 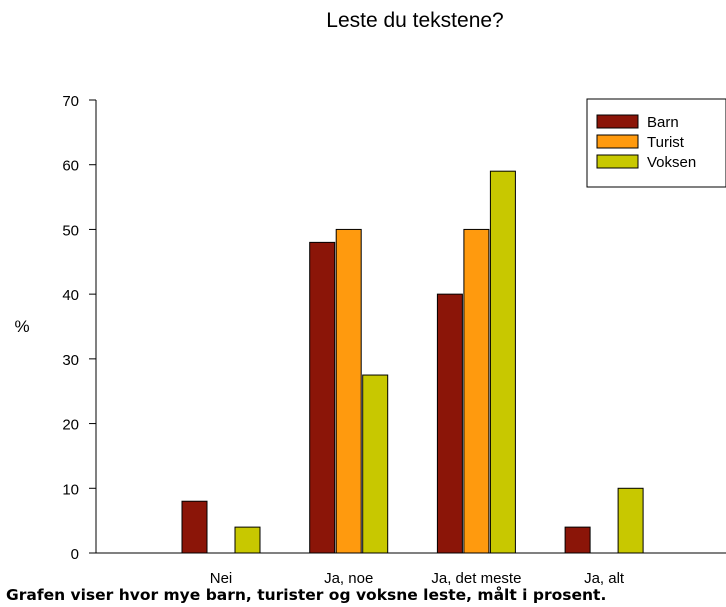 What do you see at coordinates (476, 578) in the screenshot?
I see `x-tick-label: Ja, det meste` at bounding box center [476, 578].